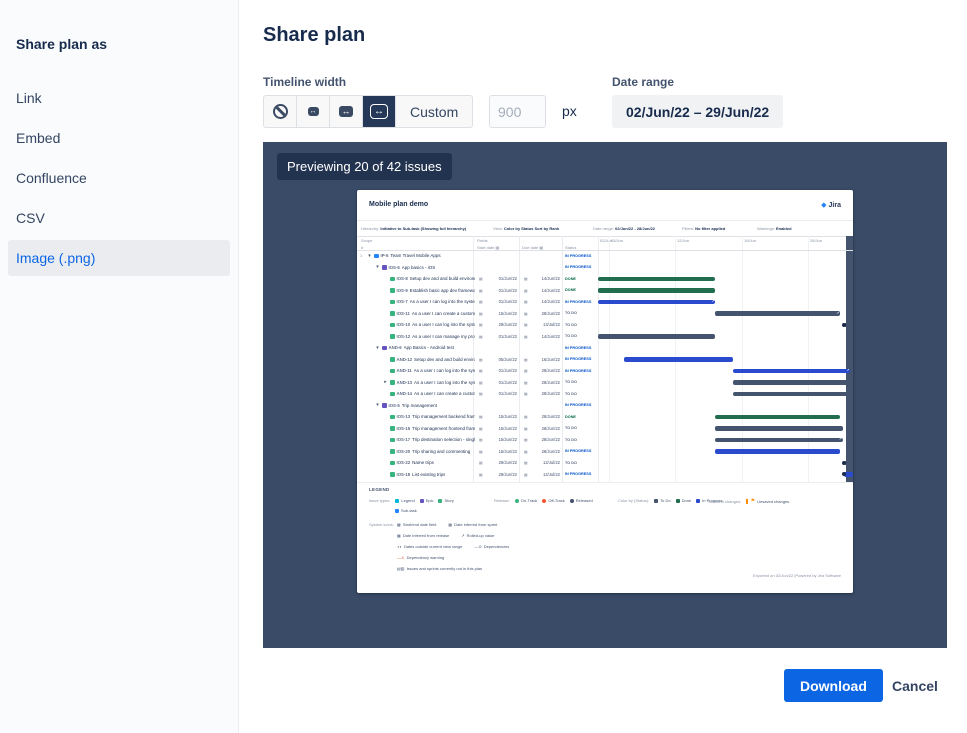 This screenshot has width=967, height=733. Describe the element at coordinates (844, 324) in the screenshot. I see `bar-dependency-dot` at that location.